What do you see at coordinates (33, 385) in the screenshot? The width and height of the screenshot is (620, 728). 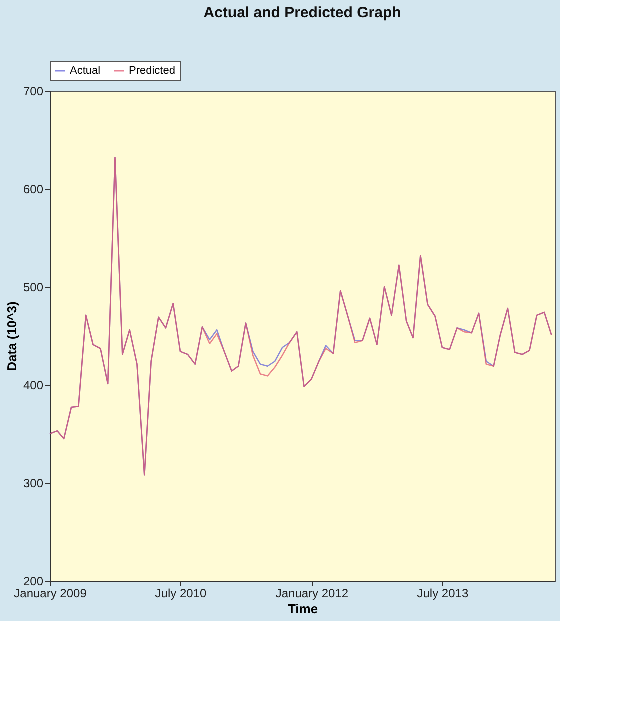 I see `y-tick-label: 400` at bounding box center [33, 385].